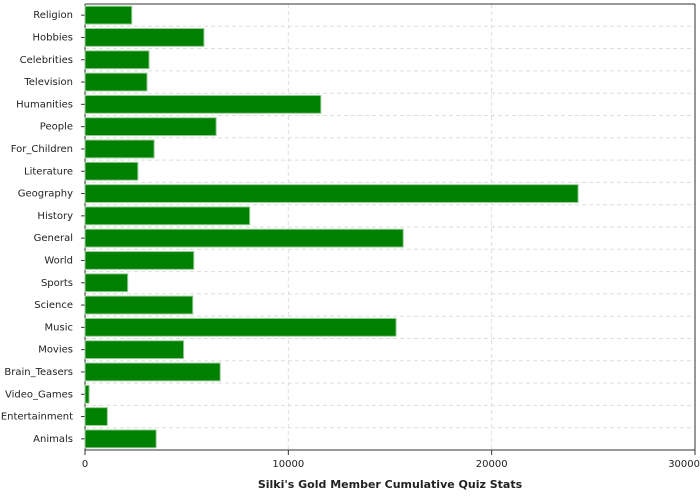  Describe the element at coordinates (53, 305) in the screenshot. I see `y-tick-label: Science` at that location.